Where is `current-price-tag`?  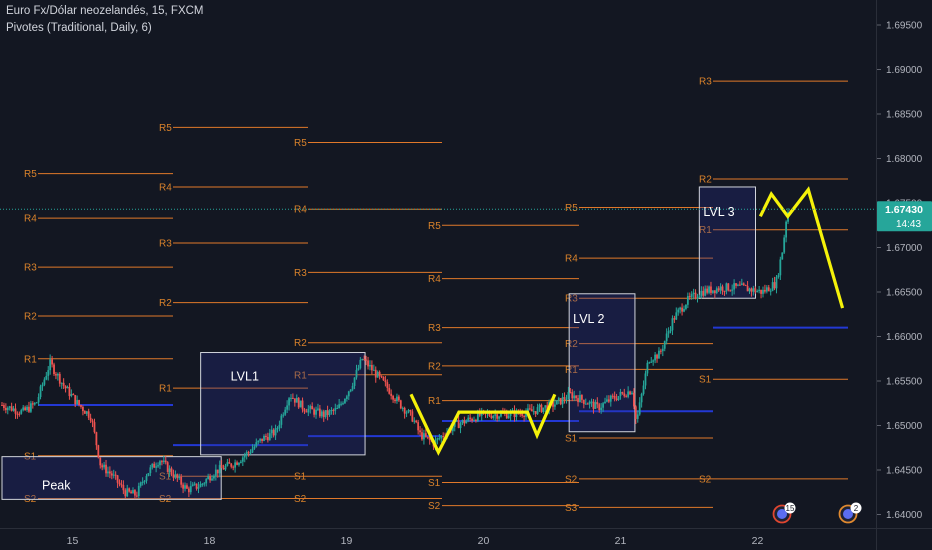 current-price-tag is located at coordinates (904, 216).